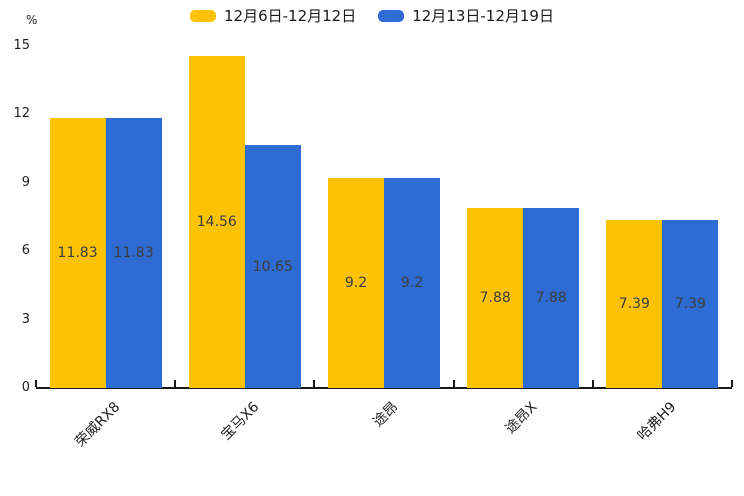 The image size is (744, 496). I want to click on bar-series1: 11.83, so click(77, 253).